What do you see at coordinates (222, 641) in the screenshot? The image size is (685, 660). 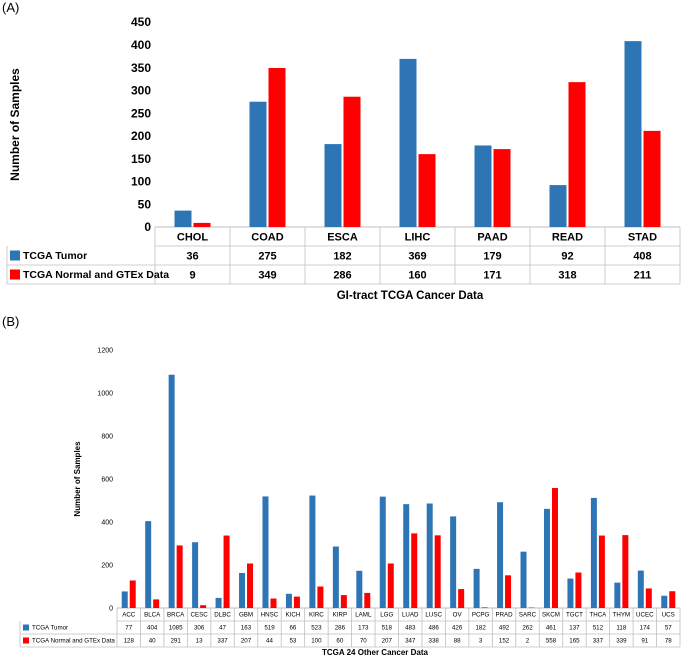 I see `data-value: 337` at bounding box center [222, 641].